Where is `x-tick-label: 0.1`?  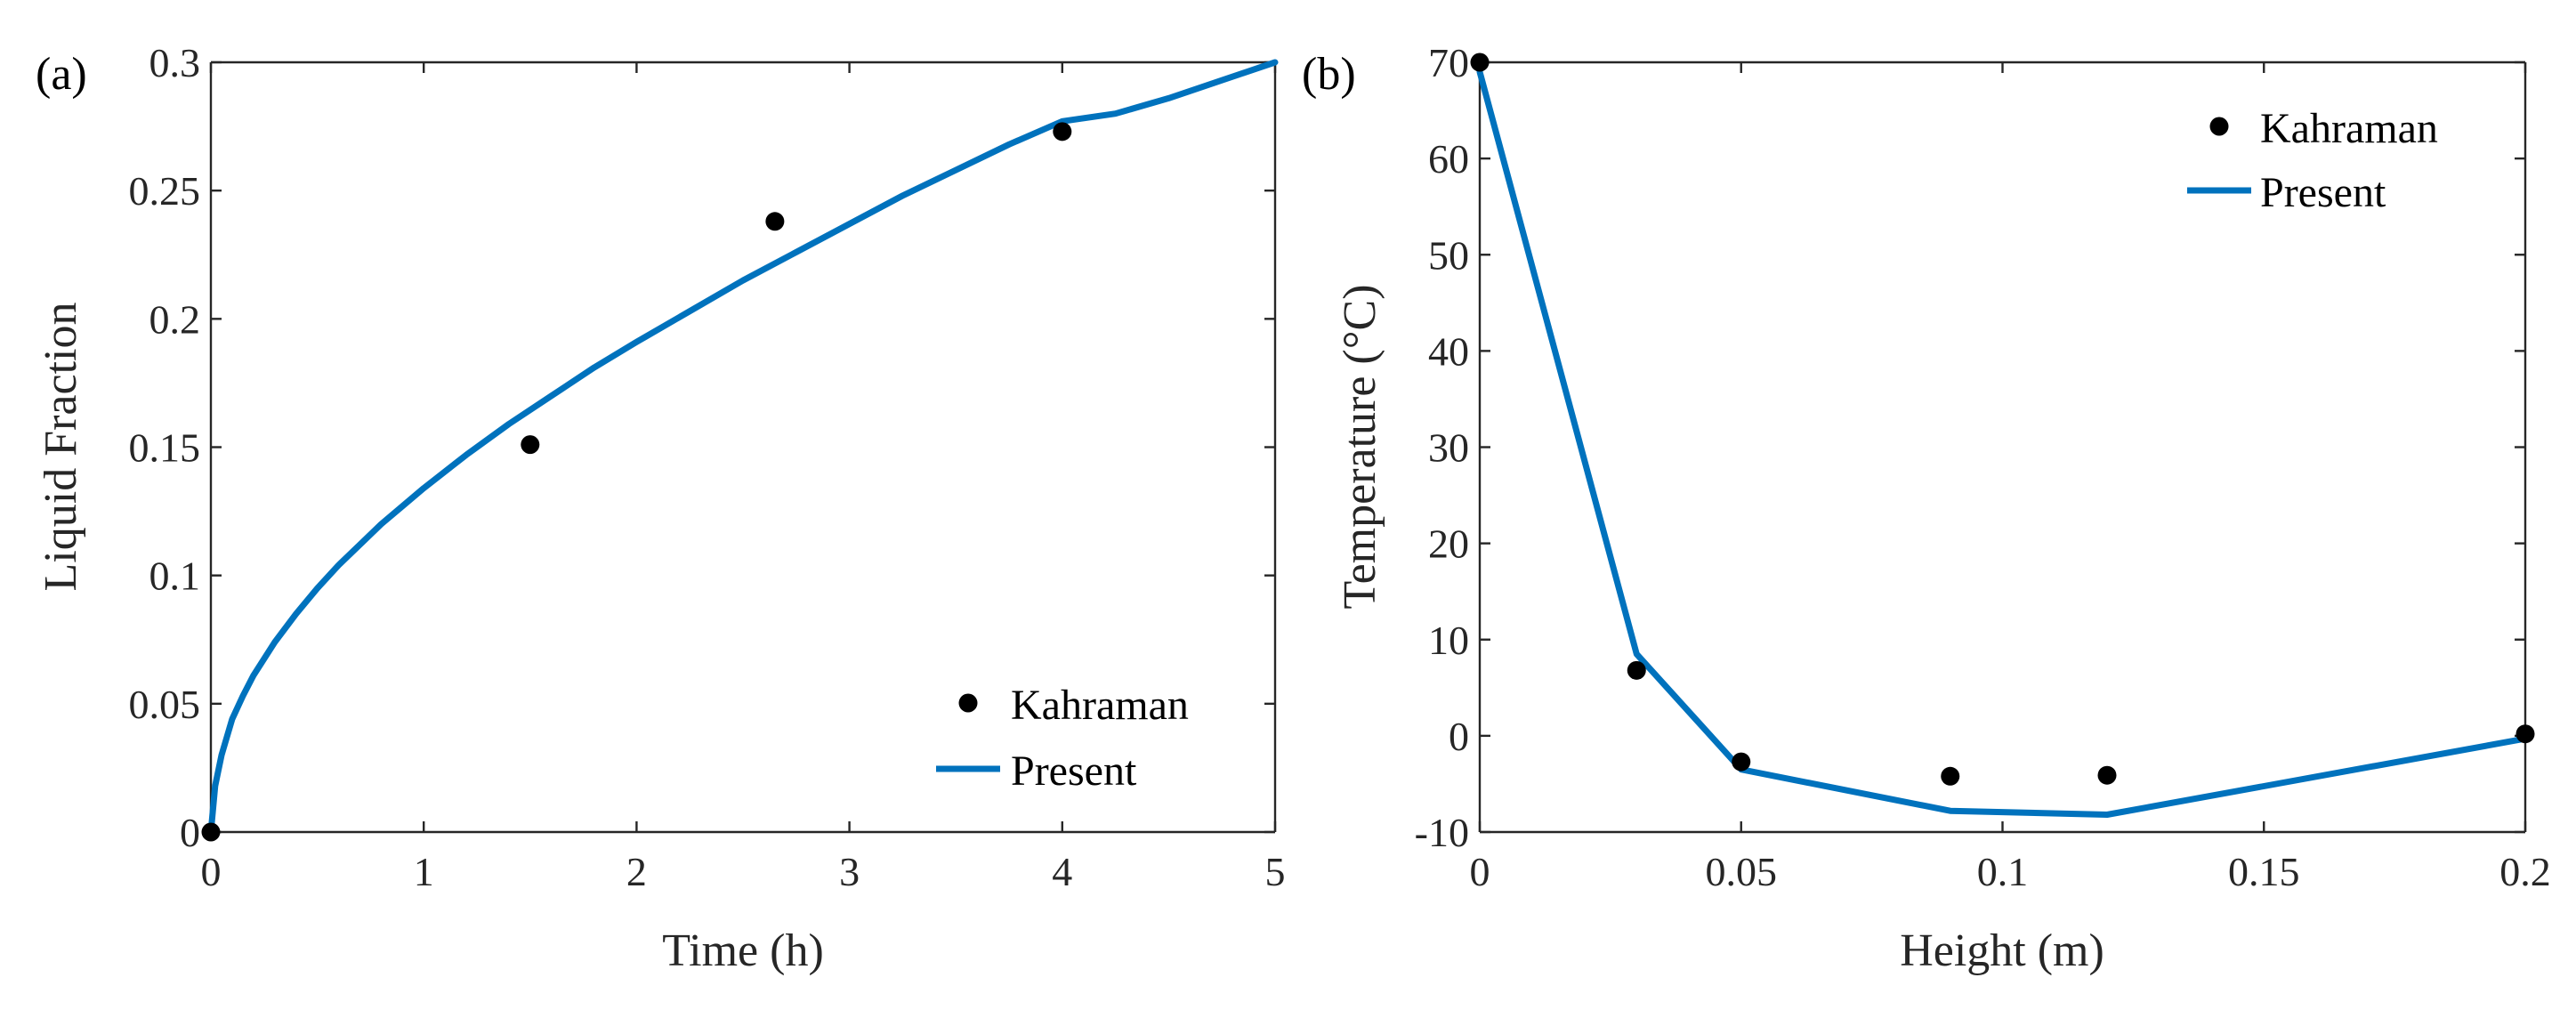 x-tick-label: 0.1 is located at coordinates (2003, 872).